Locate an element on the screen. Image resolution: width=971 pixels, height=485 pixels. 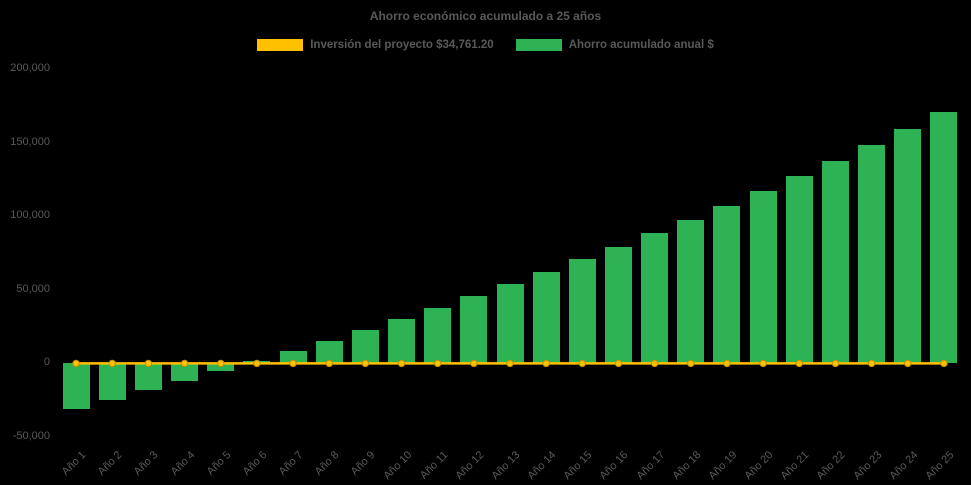
investment-swatch is located at coordinates (280, 45).